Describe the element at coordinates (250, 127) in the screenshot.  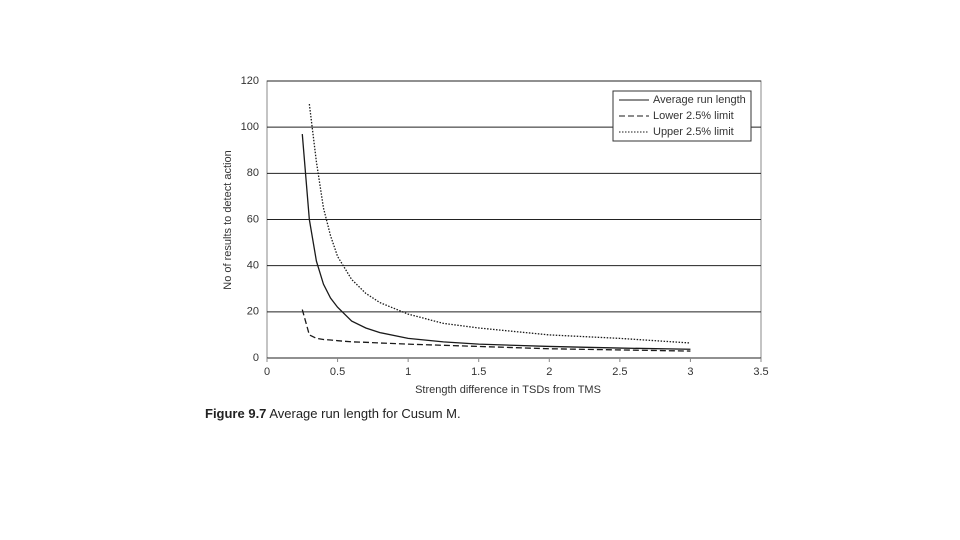
I see `y-tick-label: 100` at that location.